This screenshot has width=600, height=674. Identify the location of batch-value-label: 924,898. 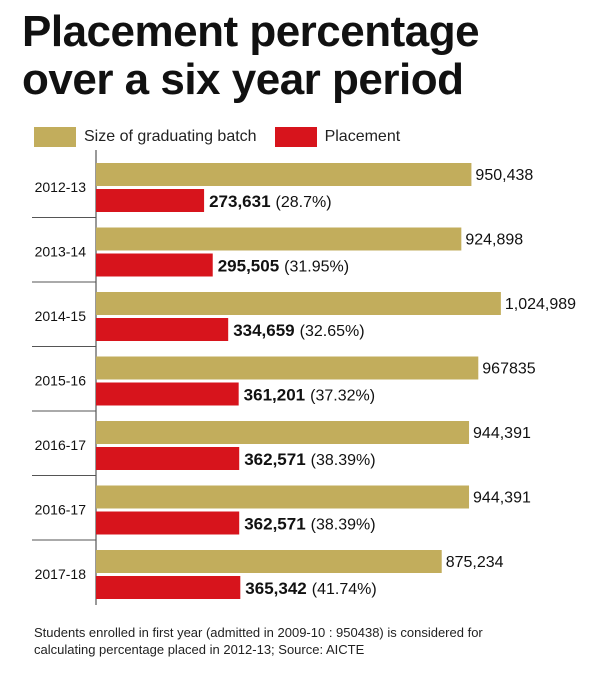
(494, 240).